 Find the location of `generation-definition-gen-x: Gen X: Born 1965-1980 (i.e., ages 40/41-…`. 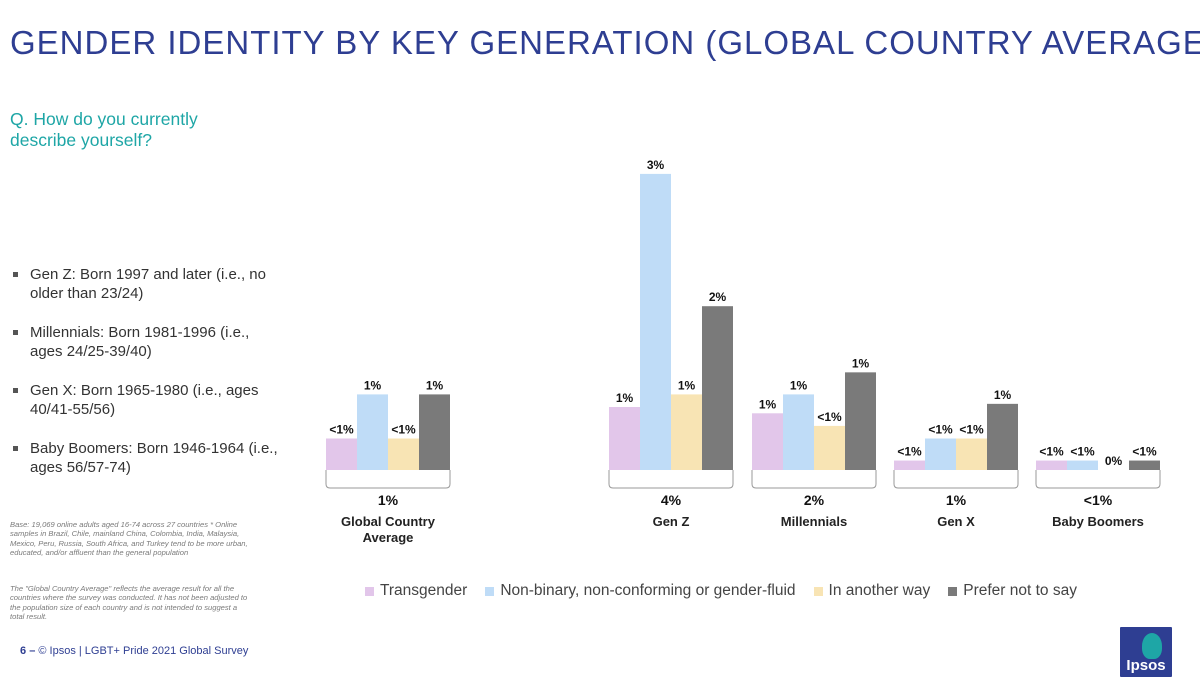

generation-definition-gen-x: Gen X: Born 1965-1980 (i.e., ages 40/41-… is located at coordinates (147, 400).